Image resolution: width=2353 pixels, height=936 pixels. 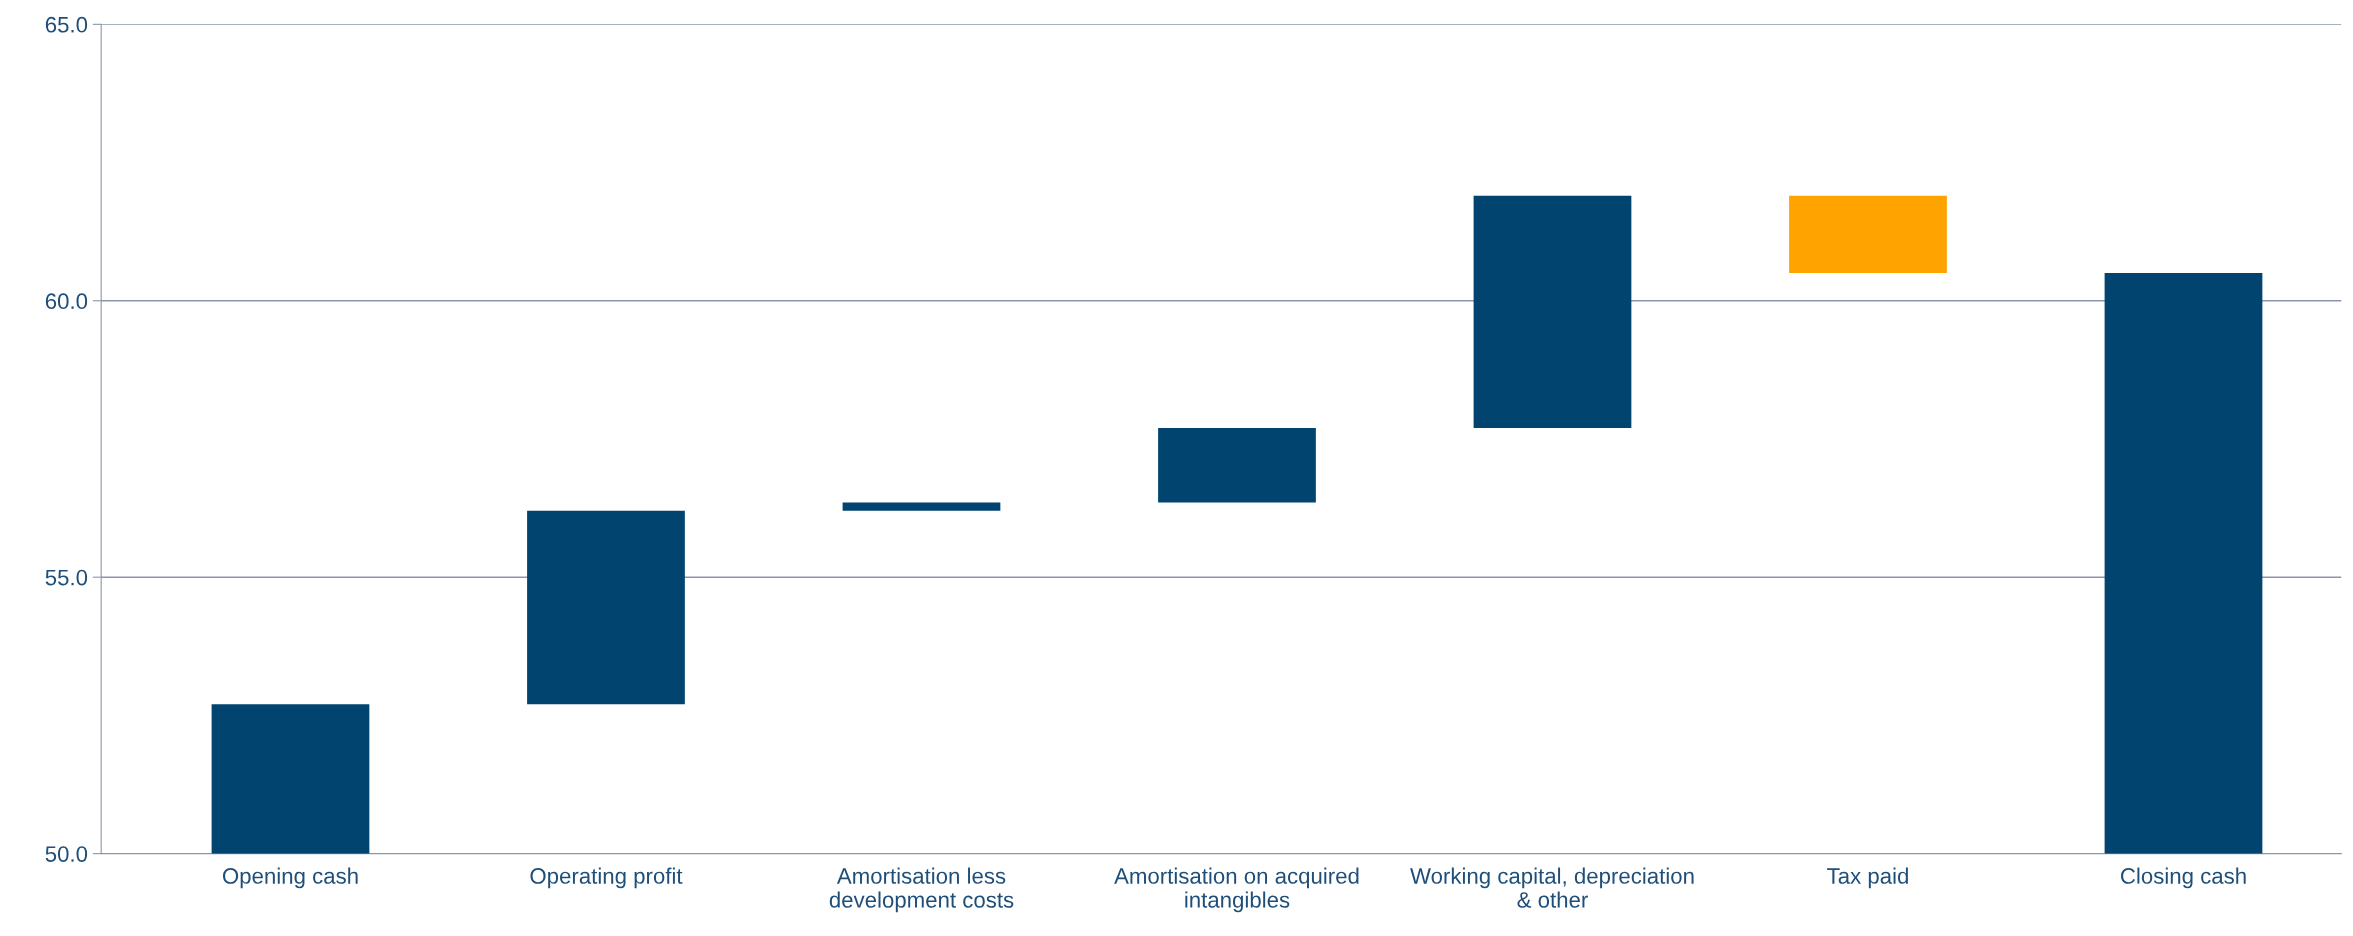 I want to click on y-tick-label: 50.0, so click(x=66, y=854).